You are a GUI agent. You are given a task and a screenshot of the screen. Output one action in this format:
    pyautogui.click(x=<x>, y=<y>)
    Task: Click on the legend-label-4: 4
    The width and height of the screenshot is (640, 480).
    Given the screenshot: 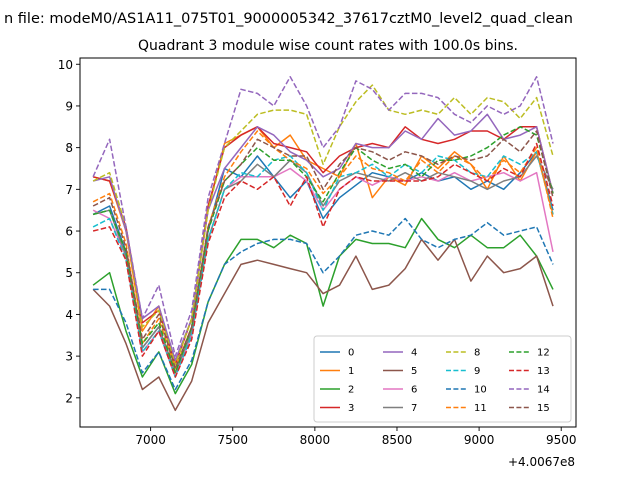 What is the action you would take?
    pyautogui.click(x=414, y=353)
    